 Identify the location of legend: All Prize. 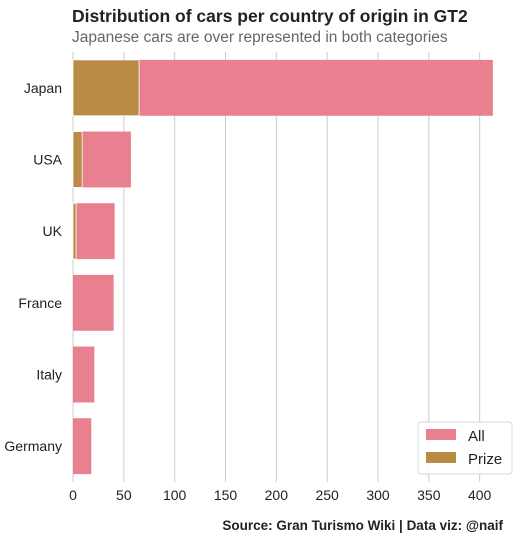
(465, 448).